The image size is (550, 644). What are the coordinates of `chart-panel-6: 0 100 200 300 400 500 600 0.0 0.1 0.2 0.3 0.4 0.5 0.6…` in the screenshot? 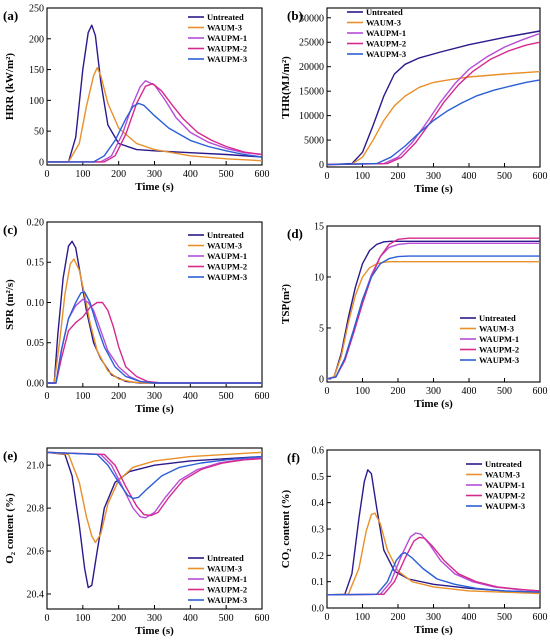 It's located at (414, 541).